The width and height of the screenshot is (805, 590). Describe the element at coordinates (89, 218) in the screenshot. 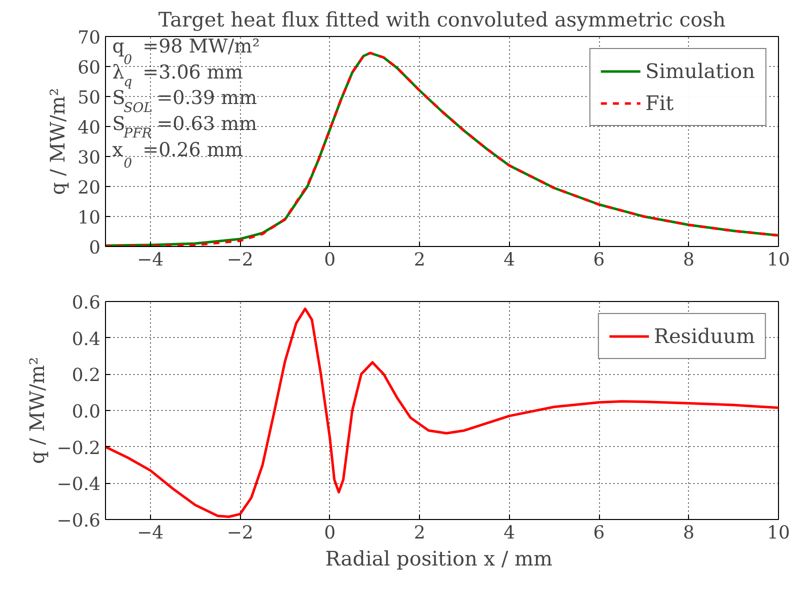

I see `y-tick-label: 10` at that location.